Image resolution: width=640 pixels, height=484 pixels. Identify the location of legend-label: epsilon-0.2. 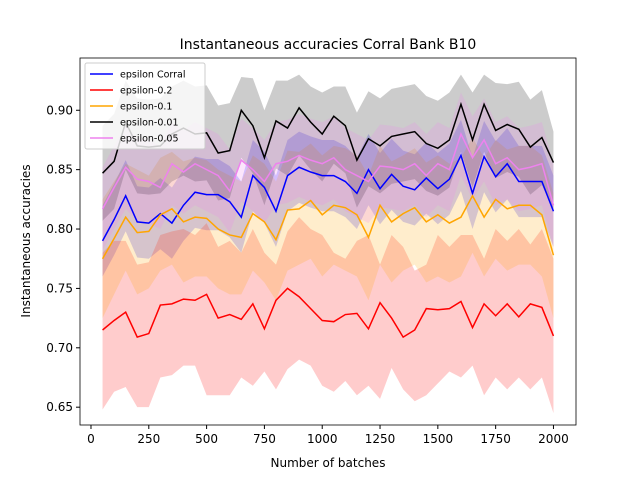
(146, 91).